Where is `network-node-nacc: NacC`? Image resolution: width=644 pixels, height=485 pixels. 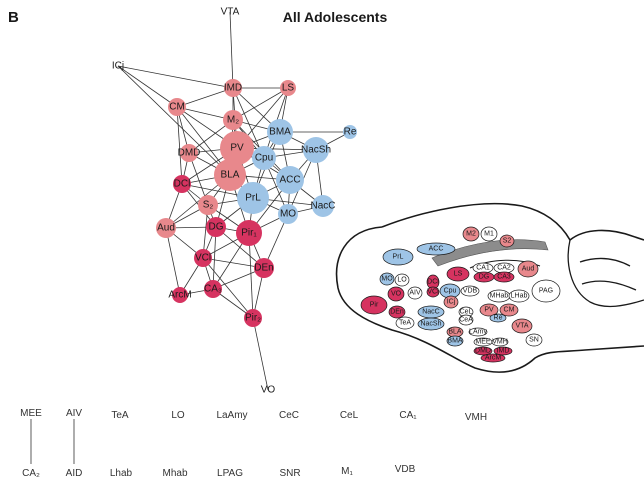
network-node-nacc: NacC is located at coordinates (323, 206).